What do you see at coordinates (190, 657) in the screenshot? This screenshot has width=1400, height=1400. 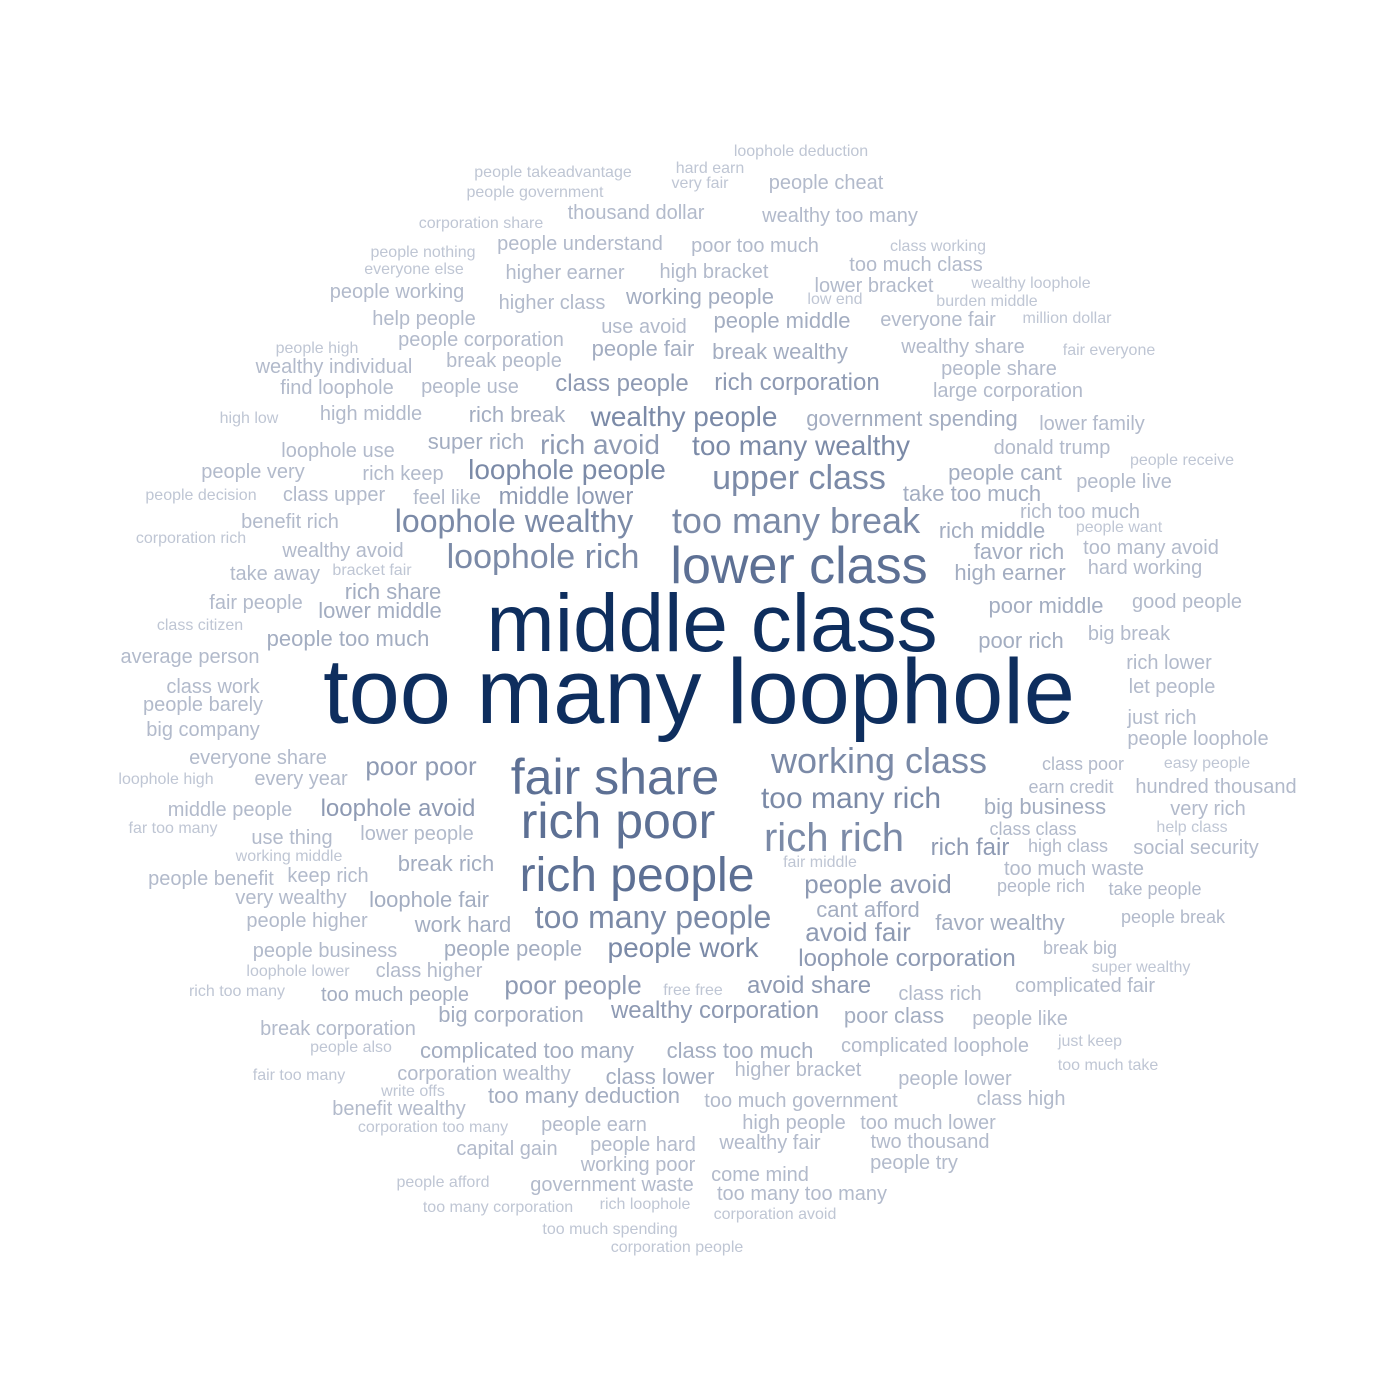 I see `word-average-person: average person` at bounding box center [190, 657].